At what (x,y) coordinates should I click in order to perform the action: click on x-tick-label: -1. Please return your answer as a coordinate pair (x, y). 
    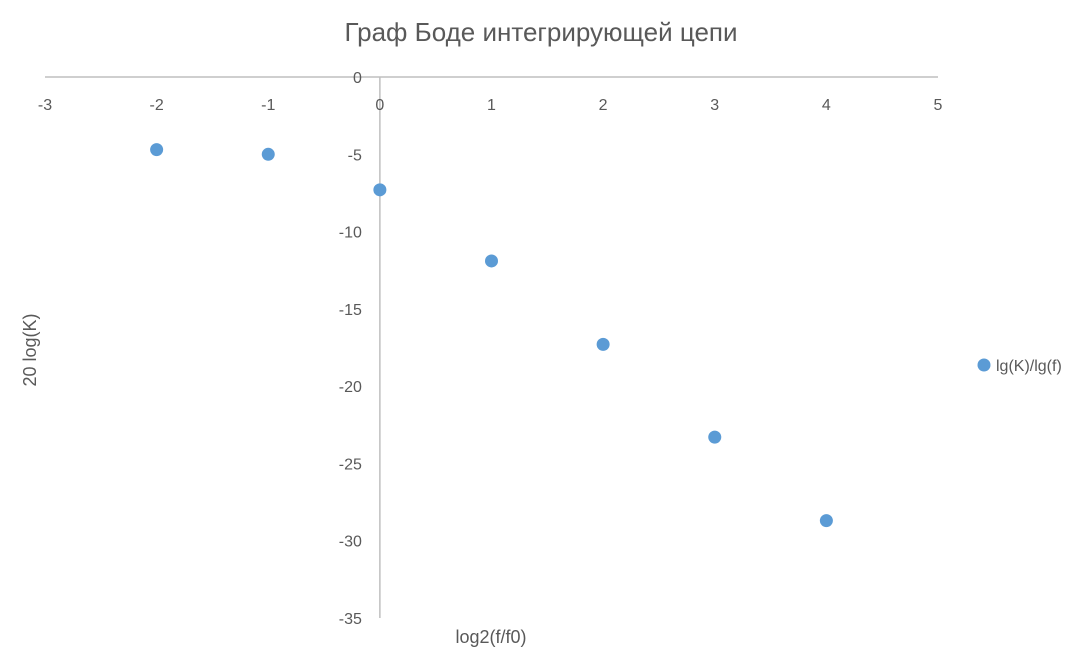
    Looking at the image, I should click on (268, 105).